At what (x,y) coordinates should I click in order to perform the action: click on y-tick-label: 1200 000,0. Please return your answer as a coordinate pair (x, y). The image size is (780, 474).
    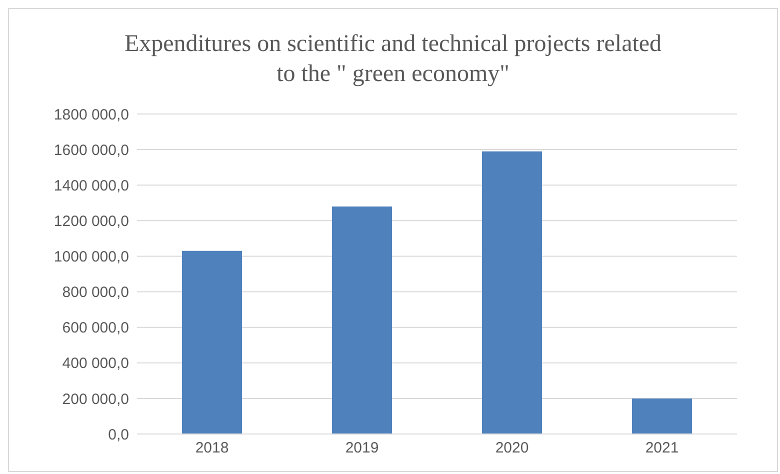
    Looking at the image, I should click on (91, 221).